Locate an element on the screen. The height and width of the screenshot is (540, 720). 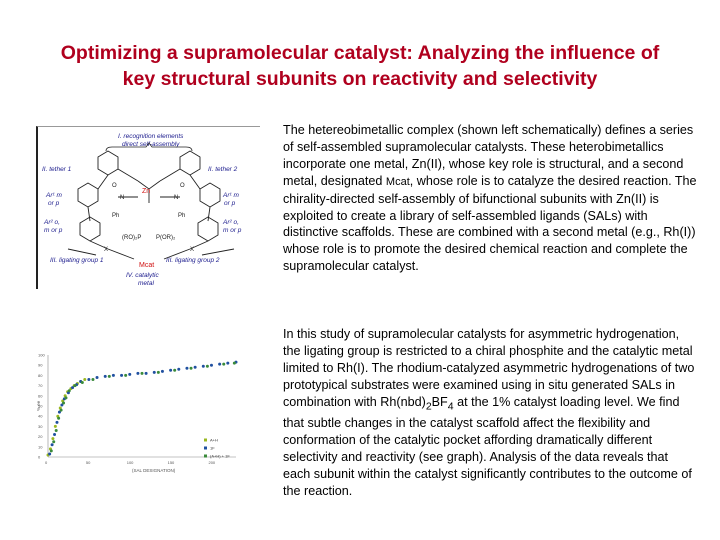
label-tether-1: II. tether 1 is located at coordinates (57, 169).